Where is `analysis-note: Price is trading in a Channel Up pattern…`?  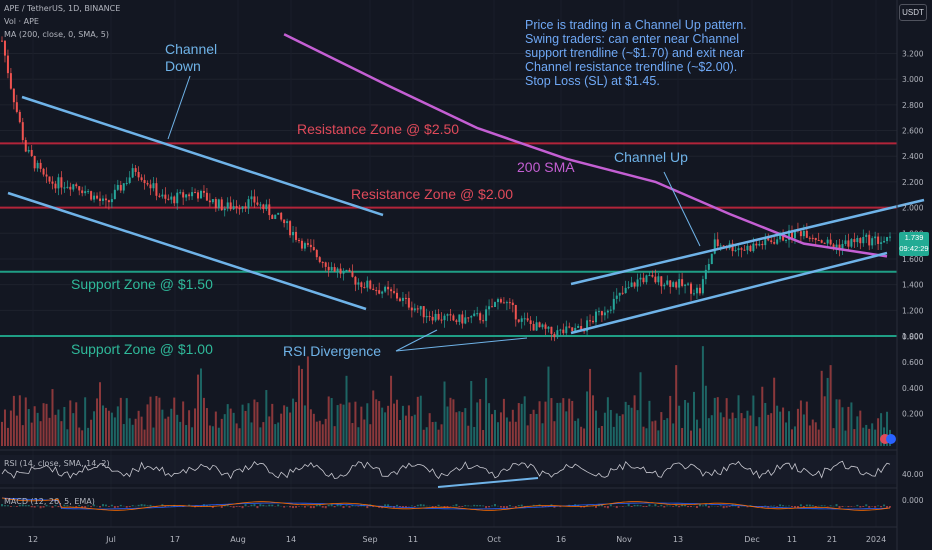 analysis-note: Price is trading in a Channel Up pattern… is located at coordinates (636, 53).